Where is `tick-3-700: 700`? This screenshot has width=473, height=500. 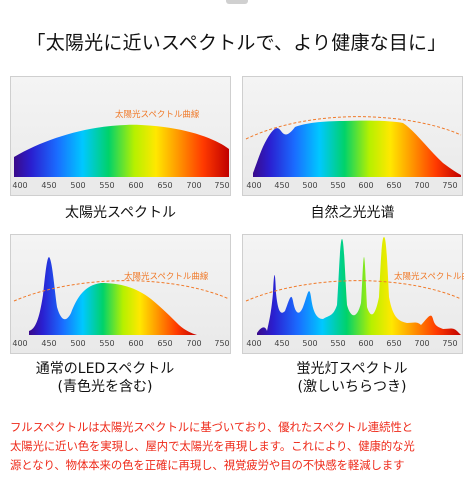 tick-3-700: 700 is located at coordinates (193, 343).